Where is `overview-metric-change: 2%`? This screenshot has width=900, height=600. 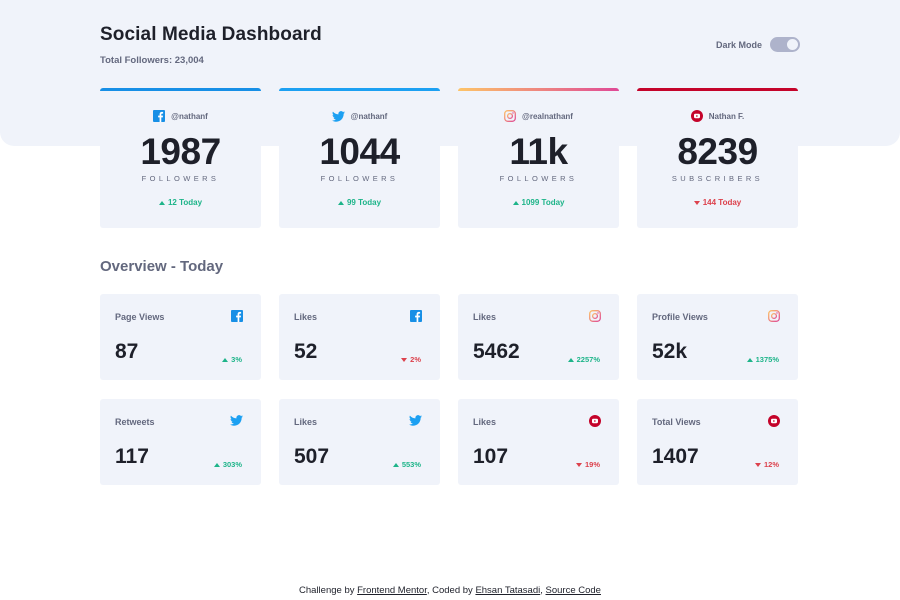 overview-metric-change: 2% is located at coordinates (411, 359).